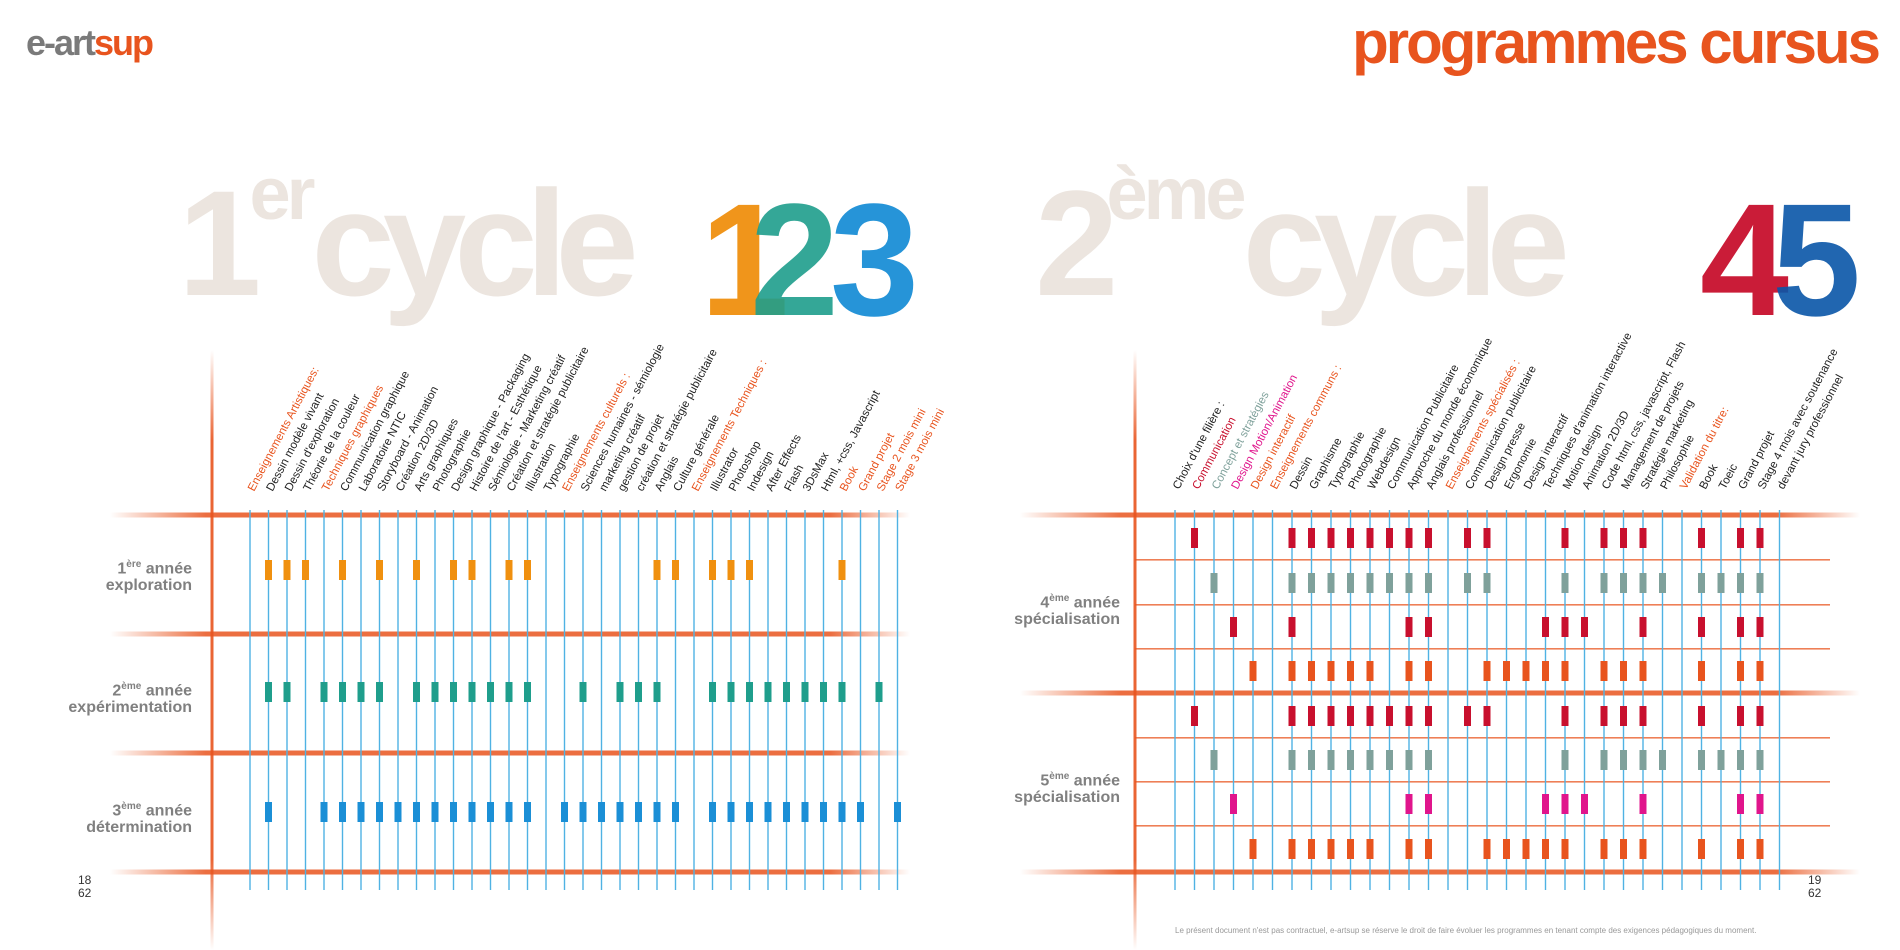 The height and width of the screenshot is (950, 1900). I want to click on left-marker-y1-r0-c29, so click(786, 692).